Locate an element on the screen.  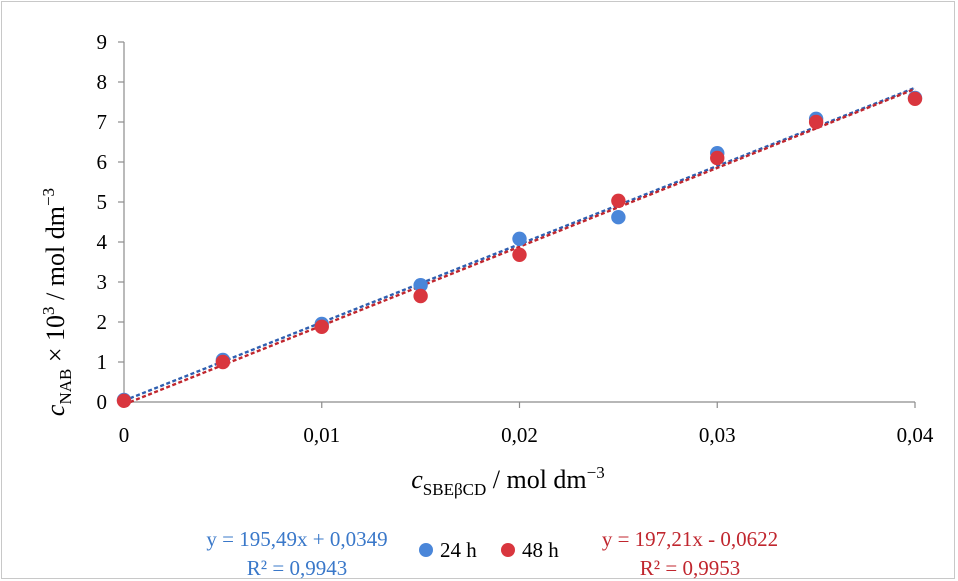
legend-label-24h: 24 h is located at coordinates (458, 550).